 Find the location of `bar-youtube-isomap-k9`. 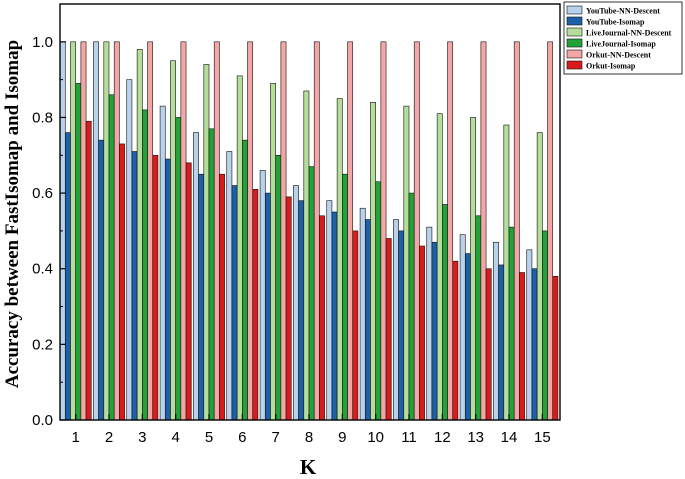

bar-youtube-isomap-k9 is located at coordinates (334, 316).